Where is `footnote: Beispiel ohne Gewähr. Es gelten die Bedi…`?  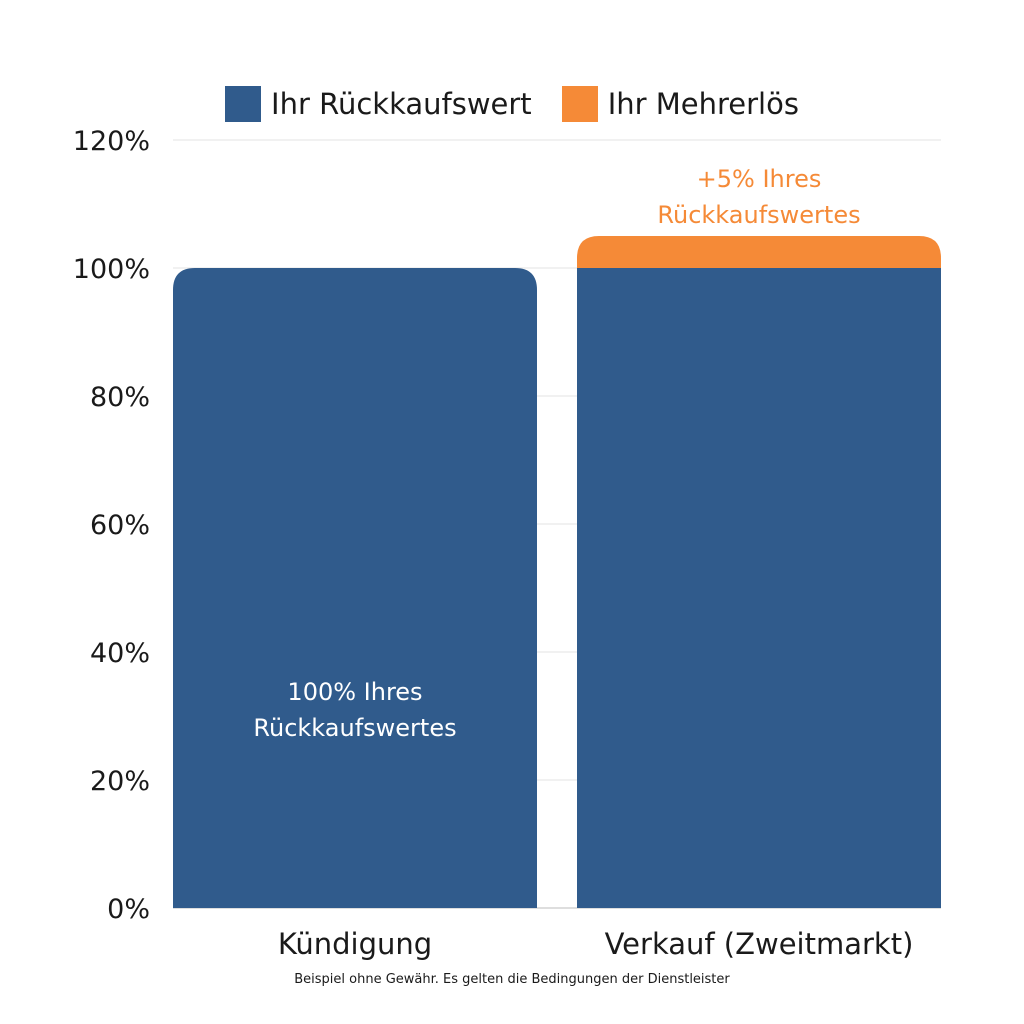
footnote: Beispiel ohne Gewähr. Es gelten die Bedi… is located at coordinates (512, 979).